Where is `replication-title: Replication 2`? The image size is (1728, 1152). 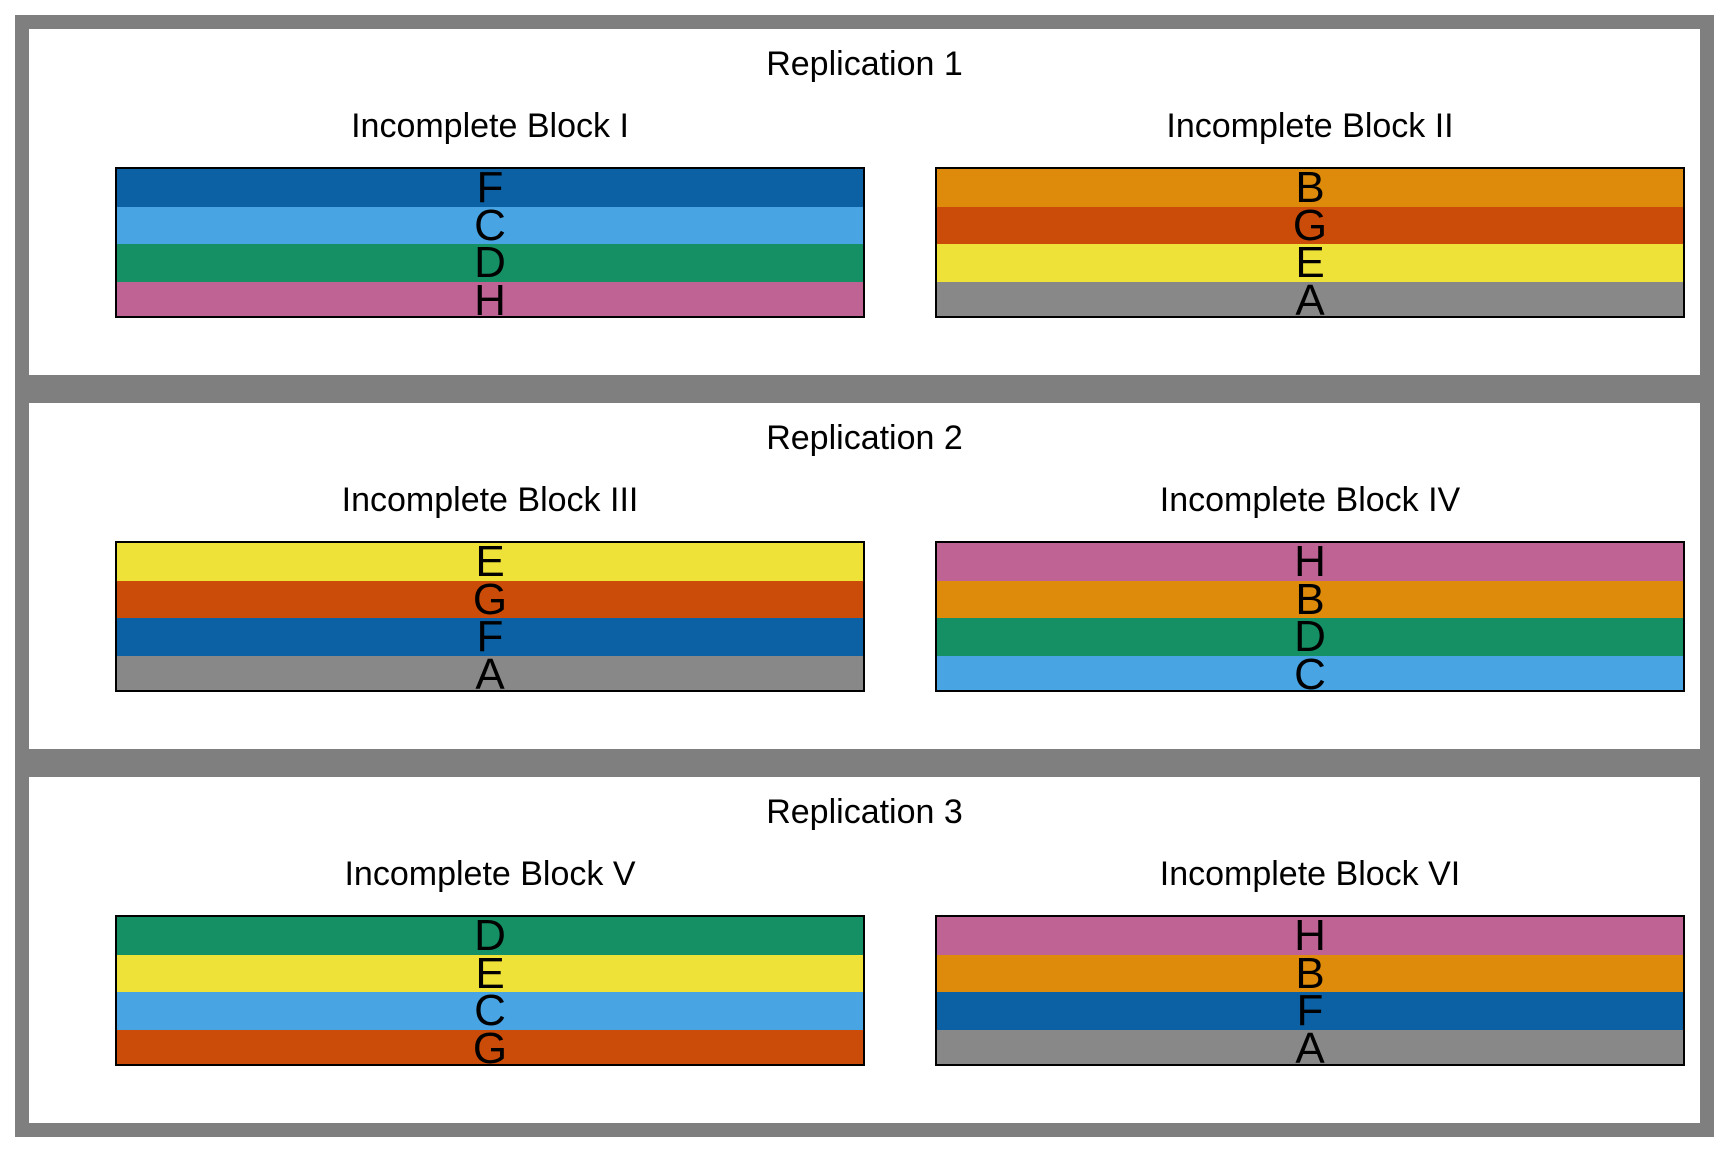 replication-title: Replication 2 is located at coordinates (864, 438).